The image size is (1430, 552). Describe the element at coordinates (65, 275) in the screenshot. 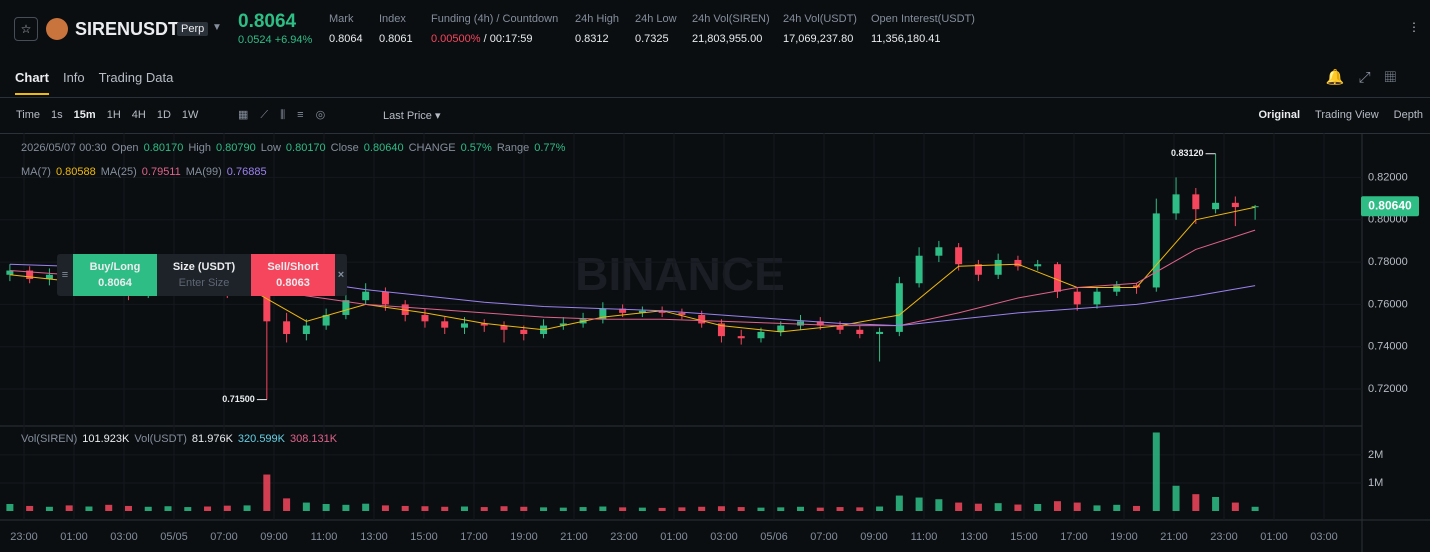

I see `drag-handle: ≡` at that location.